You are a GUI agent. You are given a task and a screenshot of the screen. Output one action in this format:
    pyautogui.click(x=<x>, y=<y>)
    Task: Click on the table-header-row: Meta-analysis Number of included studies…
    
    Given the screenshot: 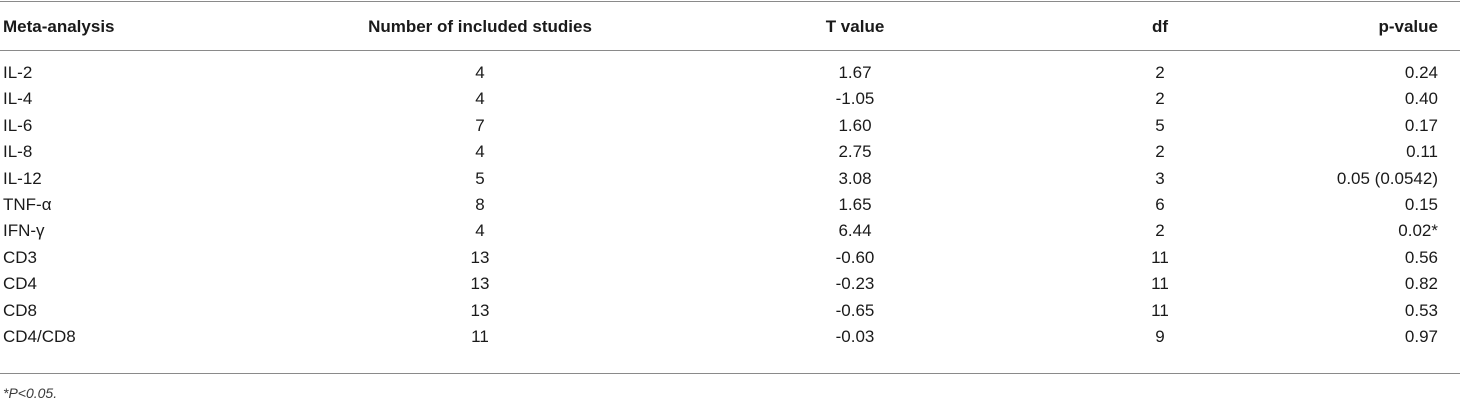 What is the action you would take?
    pyautogui.click(x=730, y=27)
    